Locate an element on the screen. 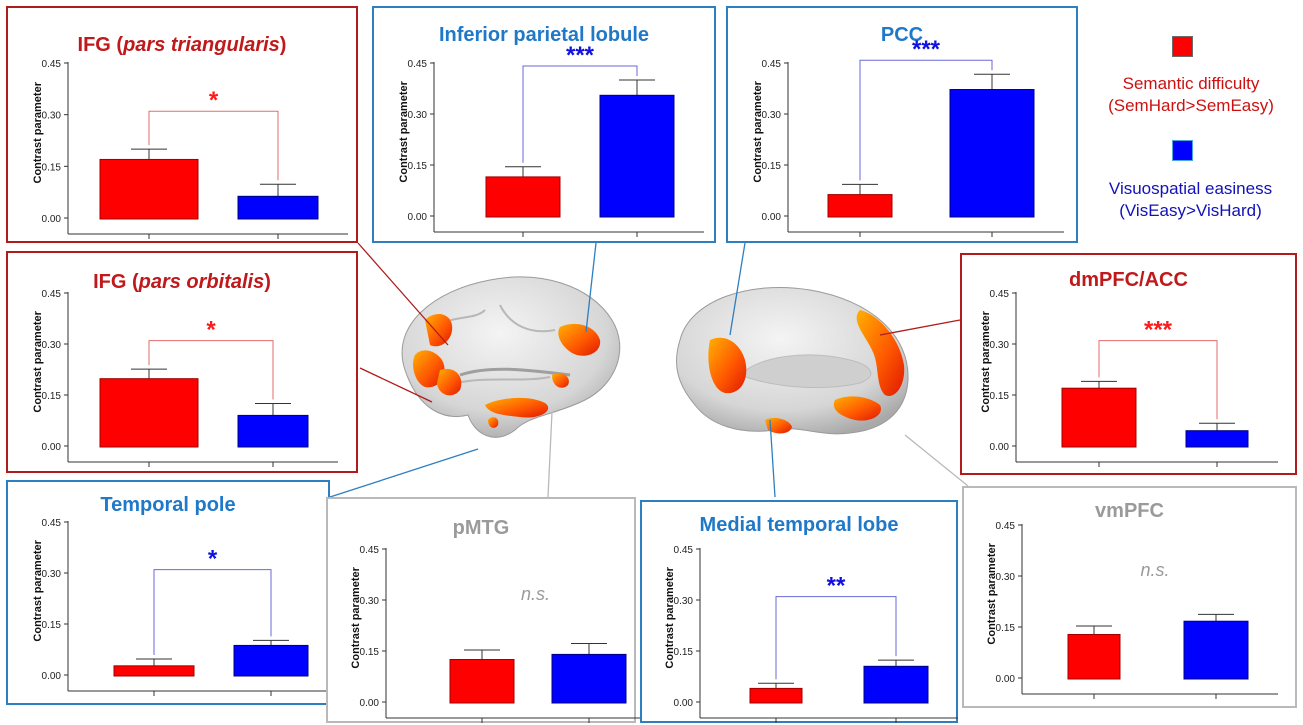 Image resolution: width=1303 pixels, height=725 pixels. bar-chart-svg: 0.00 0.15 0.30 0.45 Contrast parameter ** is located at coordinates (811, 634).